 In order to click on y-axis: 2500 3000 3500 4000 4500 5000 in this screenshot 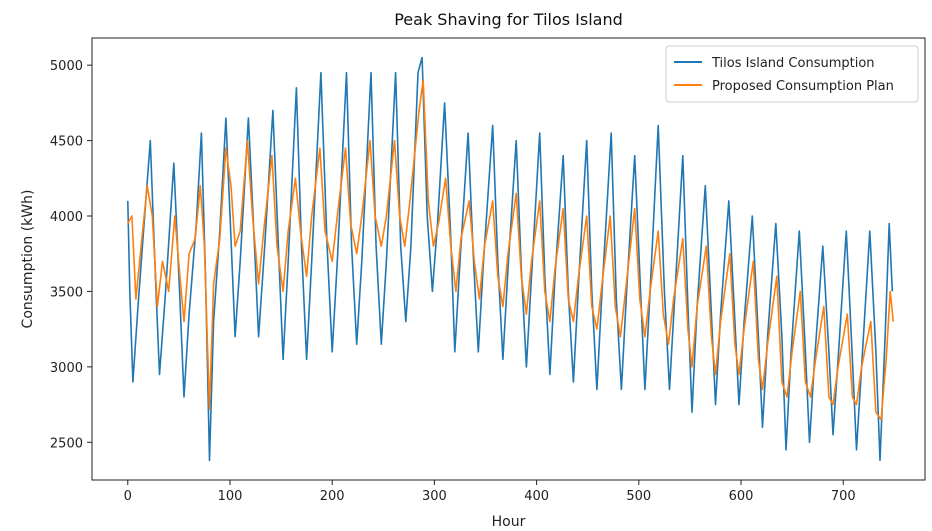, I will do `click(71, 255)`.